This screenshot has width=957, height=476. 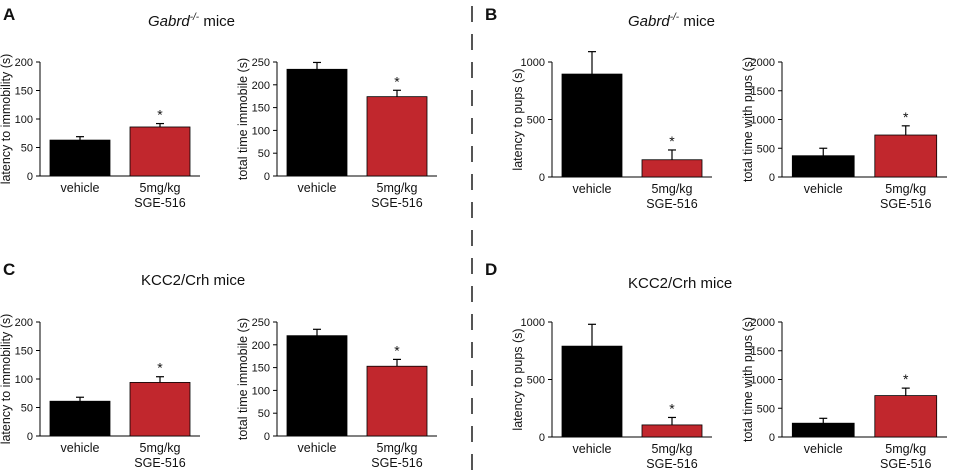 What do you see at coordinates (191, 21) in the screenshot?
I see `panel-title-a: Gabrd-/- mice` at bounding box center [191, 21].